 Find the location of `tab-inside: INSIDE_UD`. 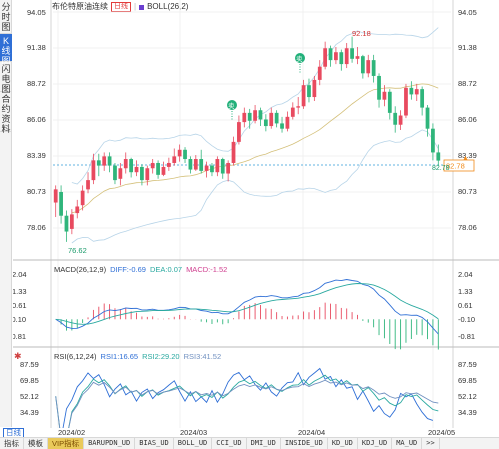

tab-inside: INSIDE_UD is located at coordinates (304, 443).